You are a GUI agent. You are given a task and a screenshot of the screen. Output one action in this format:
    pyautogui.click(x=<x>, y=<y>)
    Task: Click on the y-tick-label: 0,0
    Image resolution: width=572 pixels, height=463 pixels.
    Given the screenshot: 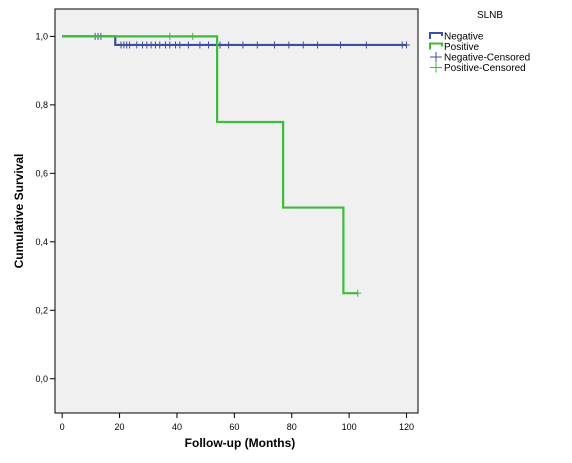 What is the action you would take?
    pyautogui.click(x=41, y=379)
    